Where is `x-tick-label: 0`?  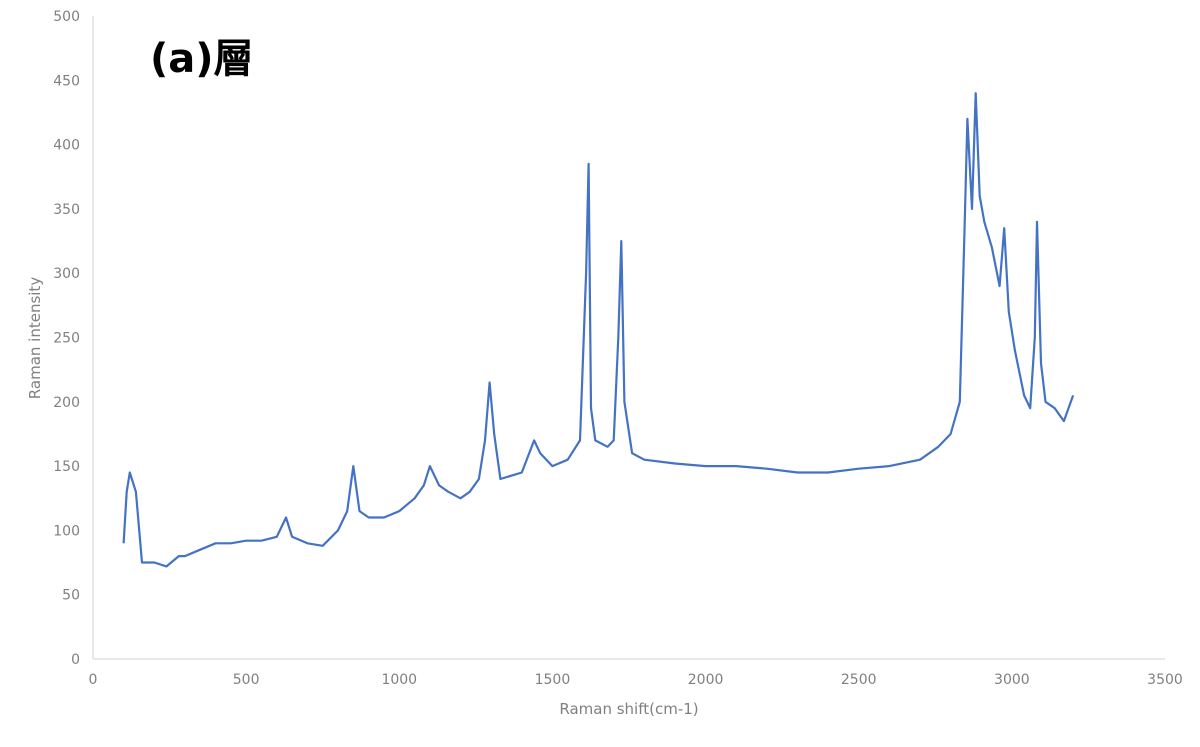
x-tick-label: 0 is located at coordinates (93, 680).